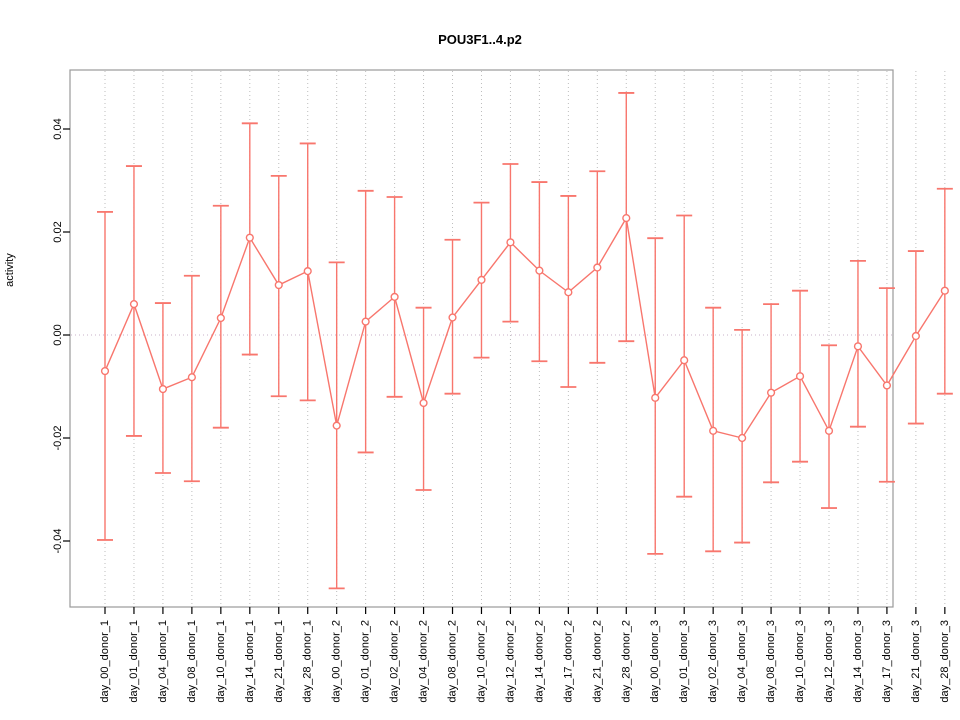  What do you see at coordinates (221, 661) in the screenshot?
I see `svg-text: day_10_donor_1` at bounding box center [221, 661].